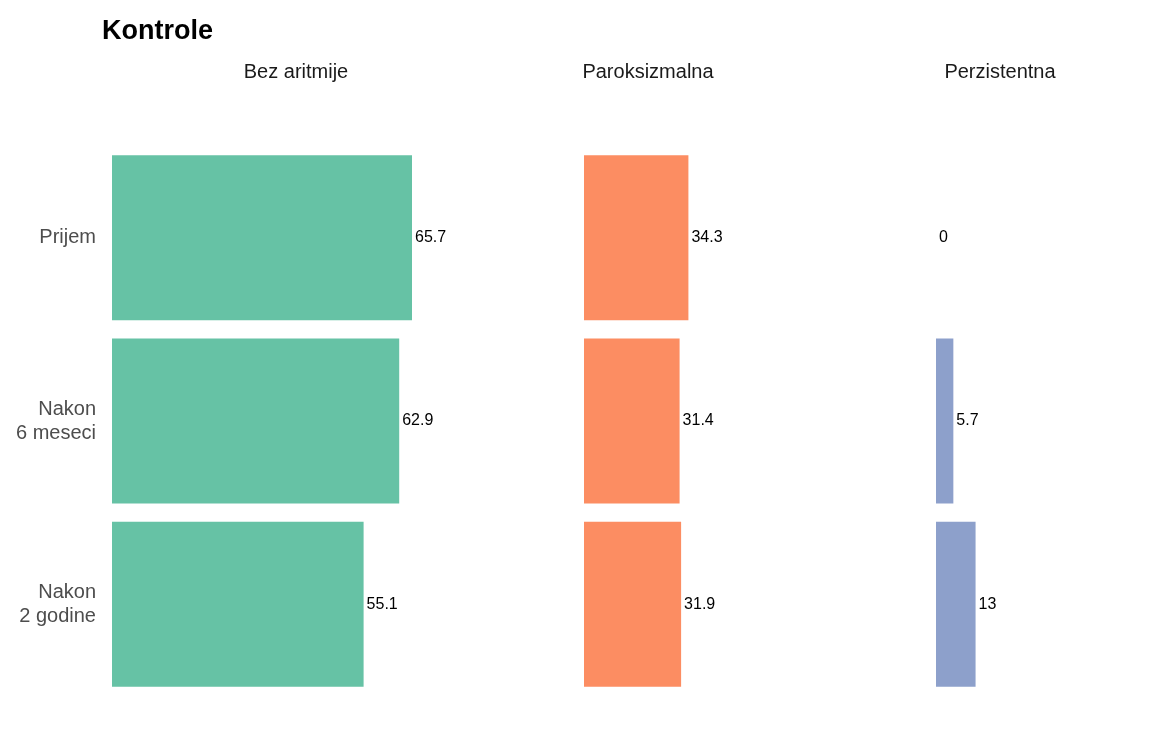  I want to click on y-tick-label: Prijem, so click(67, 236).